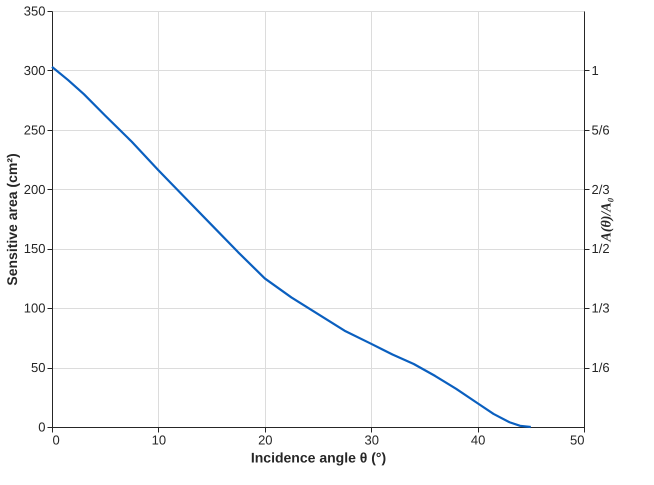  What do you see at coordinates (56, 440) in the screenshot?
I see `x-tick-label: 0` at bounding box center [56, 440].